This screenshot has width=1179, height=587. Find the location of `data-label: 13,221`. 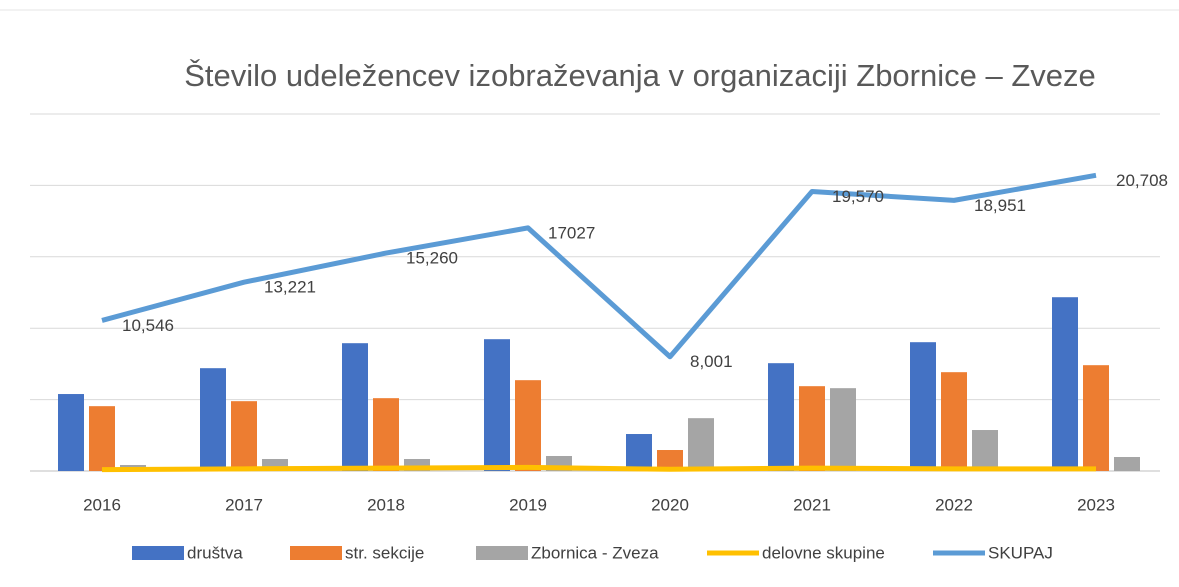

data-label: 13,221 is located at coordinates (290, 287).